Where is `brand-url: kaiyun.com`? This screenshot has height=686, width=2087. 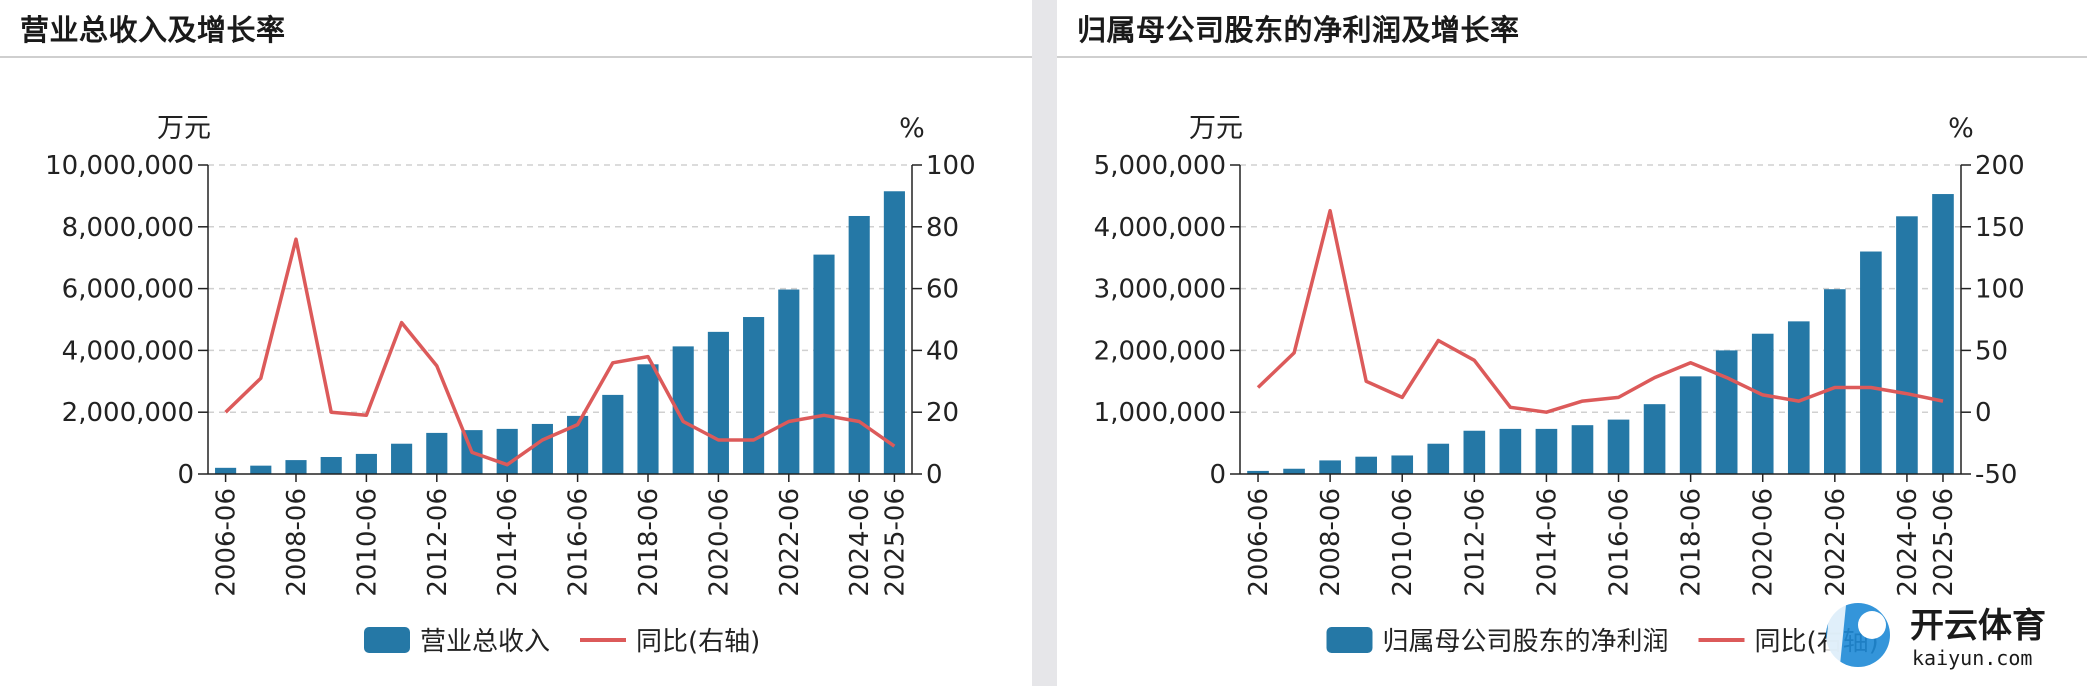
brand-url: kaiyun.com is located at coordinates (1972, 658).